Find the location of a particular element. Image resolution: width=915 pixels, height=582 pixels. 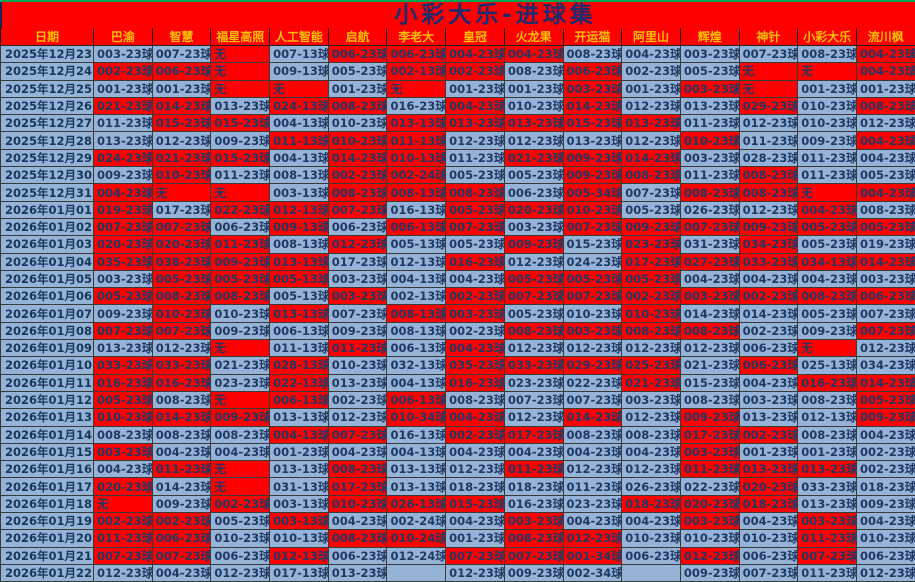

value-cell: 006-13球 is located at coordinates (299, 330).